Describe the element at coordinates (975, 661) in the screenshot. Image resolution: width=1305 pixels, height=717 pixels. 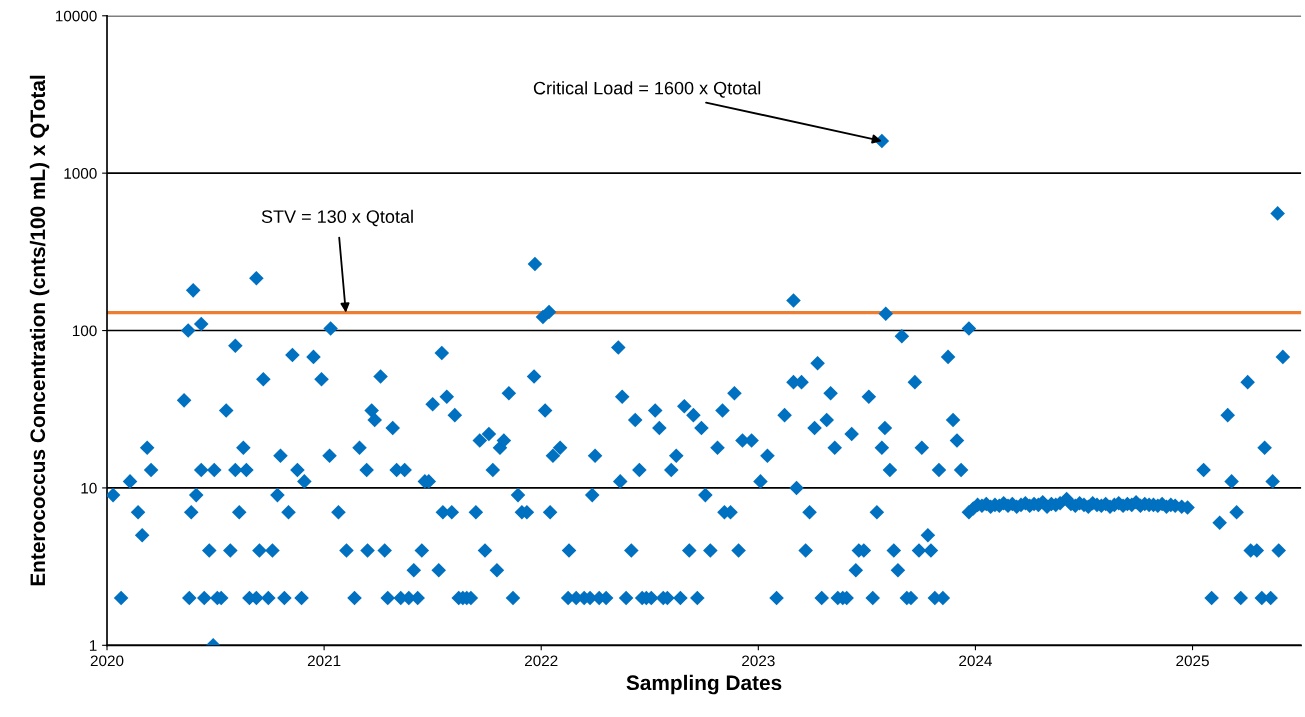
I see `x-tick-label: 2024` at that location.